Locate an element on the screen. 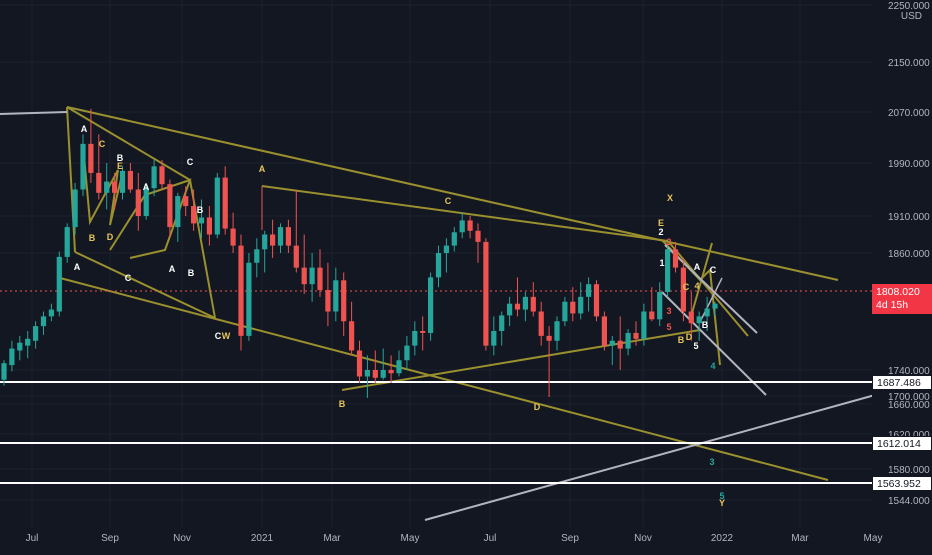 This screenshot has width=932, height=555. price-tick-label: 1700.000 is located at coordinates (909, 397).